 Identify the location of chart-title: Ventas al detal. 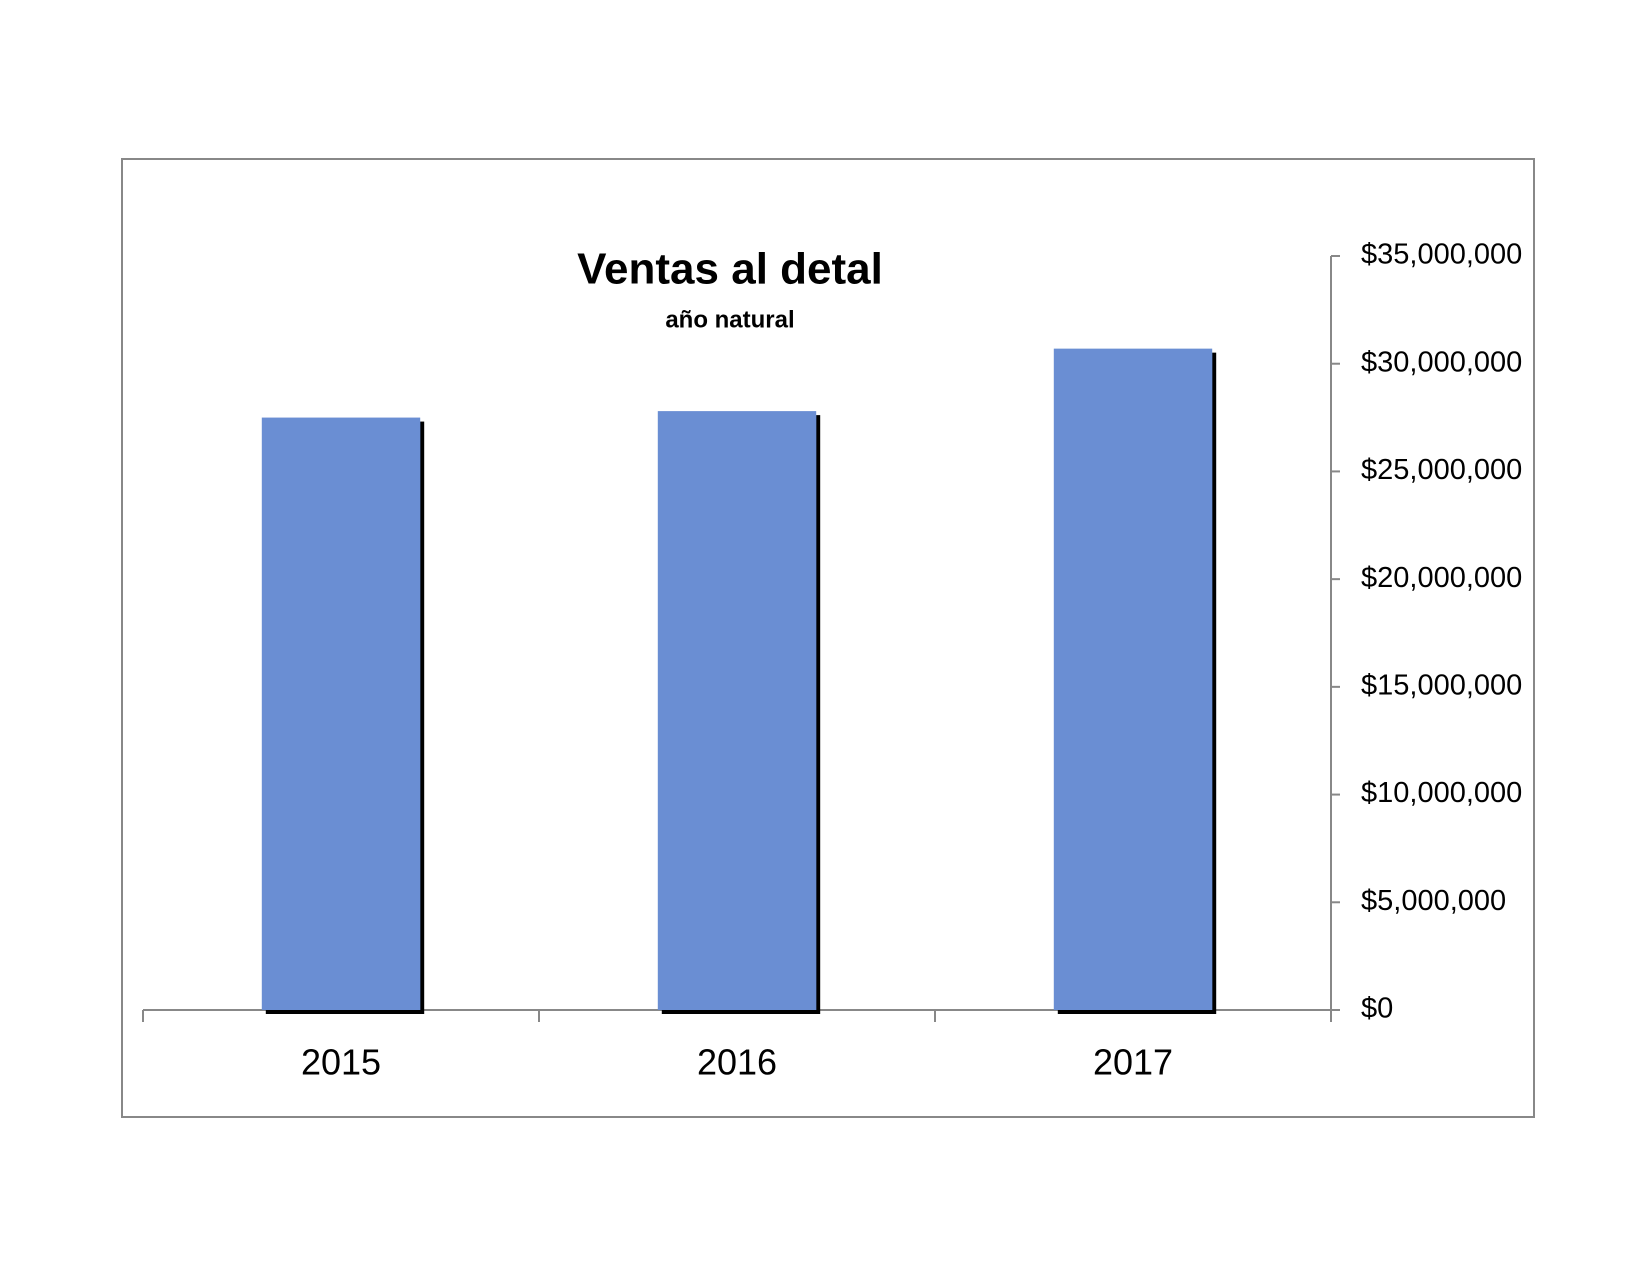
(730, 269).